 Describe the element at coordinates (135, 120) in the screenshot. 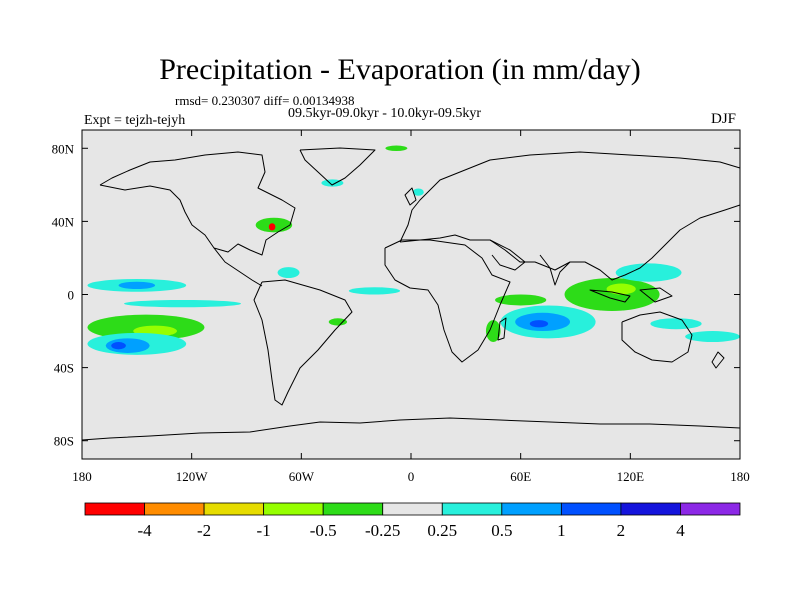

I see `experiment-label: Expt = tejzh-tejyh` at that location.